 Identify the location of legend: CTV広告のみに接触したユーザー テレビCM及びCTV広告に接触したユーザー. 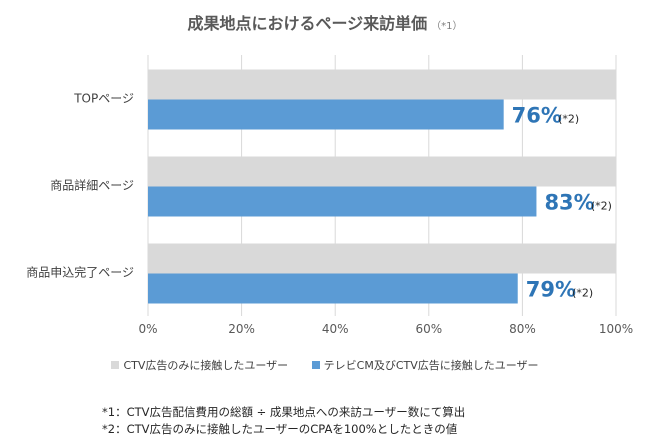
(325, 365).